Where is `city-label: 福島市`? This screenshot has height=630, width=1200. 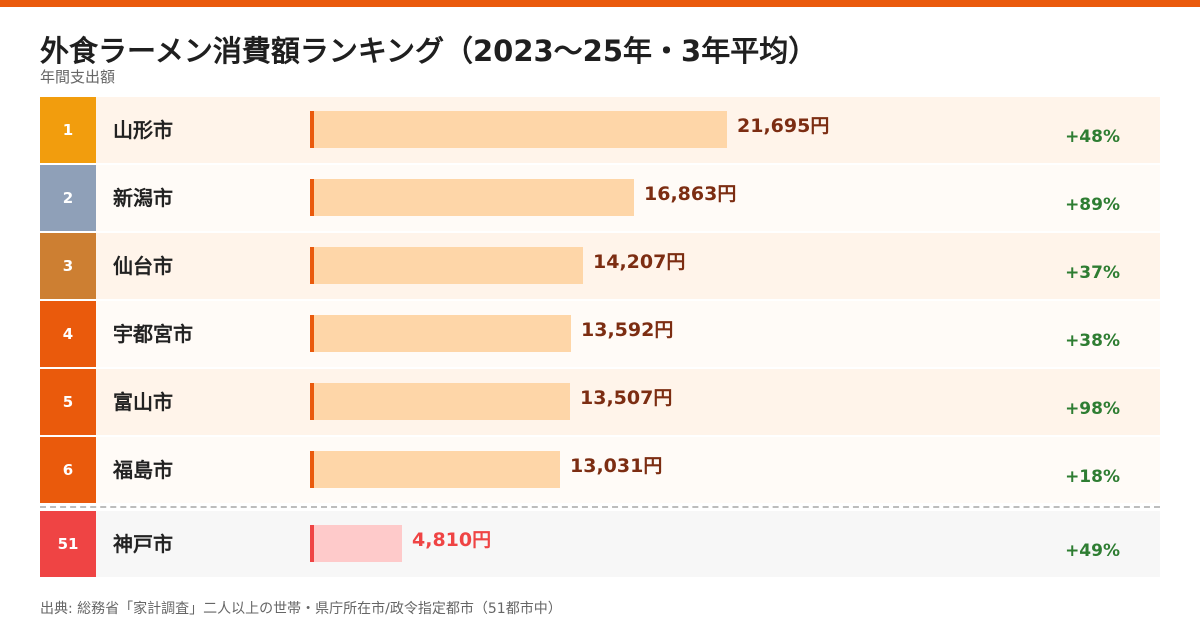 city-label: 福島市 is located at coordinates (143, 470).